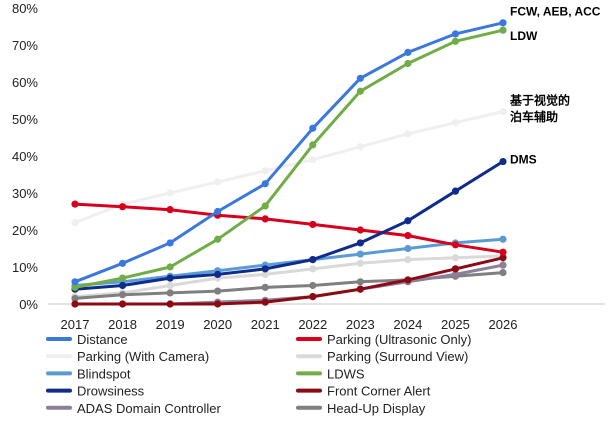 The image size is (616, 423). What do you see at coordinates (133, 408) in the screenshot?
I see `legend-item: ADAS Domain Controller` at bounding box center [133, 408].